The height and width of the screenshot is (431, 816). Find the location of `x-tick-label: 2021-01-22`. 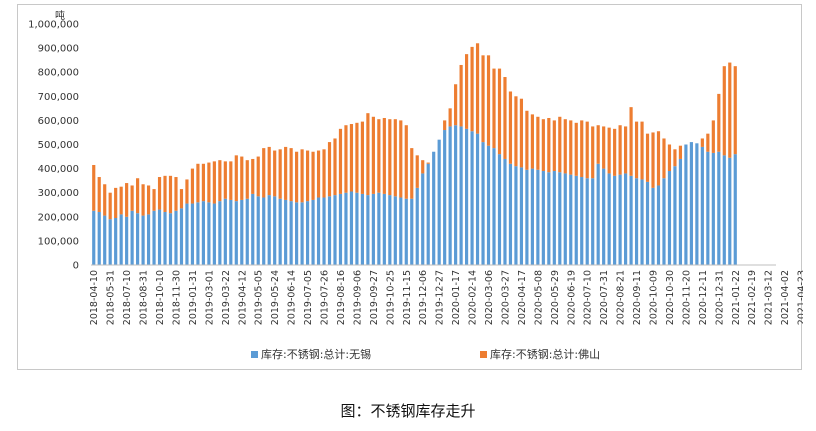

x-tick-label: 2021-01-22 is located at coordinates (736, 297).